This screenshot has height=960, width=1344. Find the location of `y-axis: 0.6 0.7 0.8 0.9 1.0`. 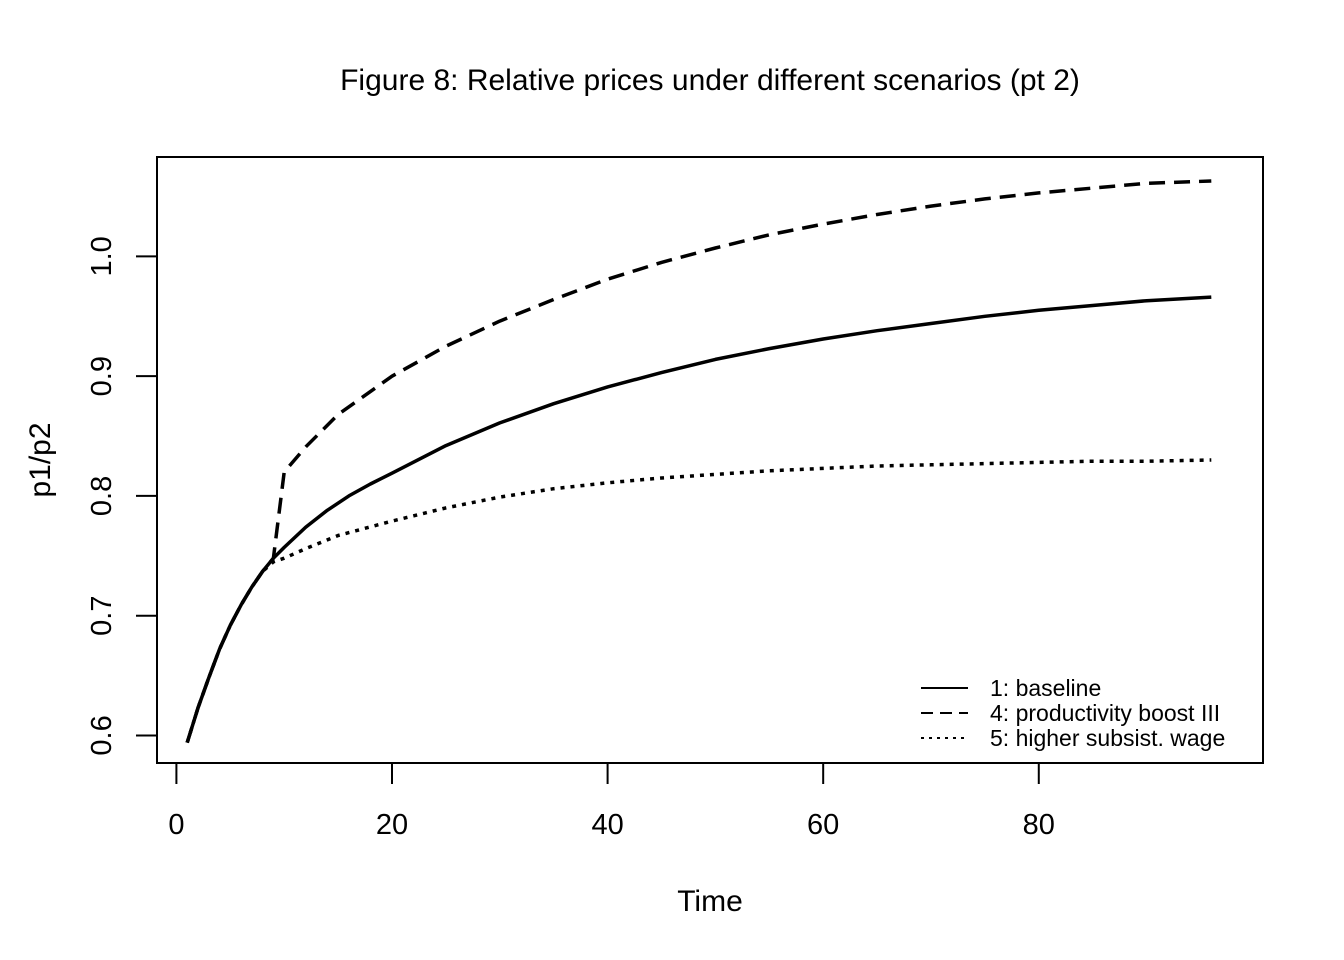

y-axis: 0.6 0.7 0.8 0.9 1.0 is located at coordinates (122, 496).